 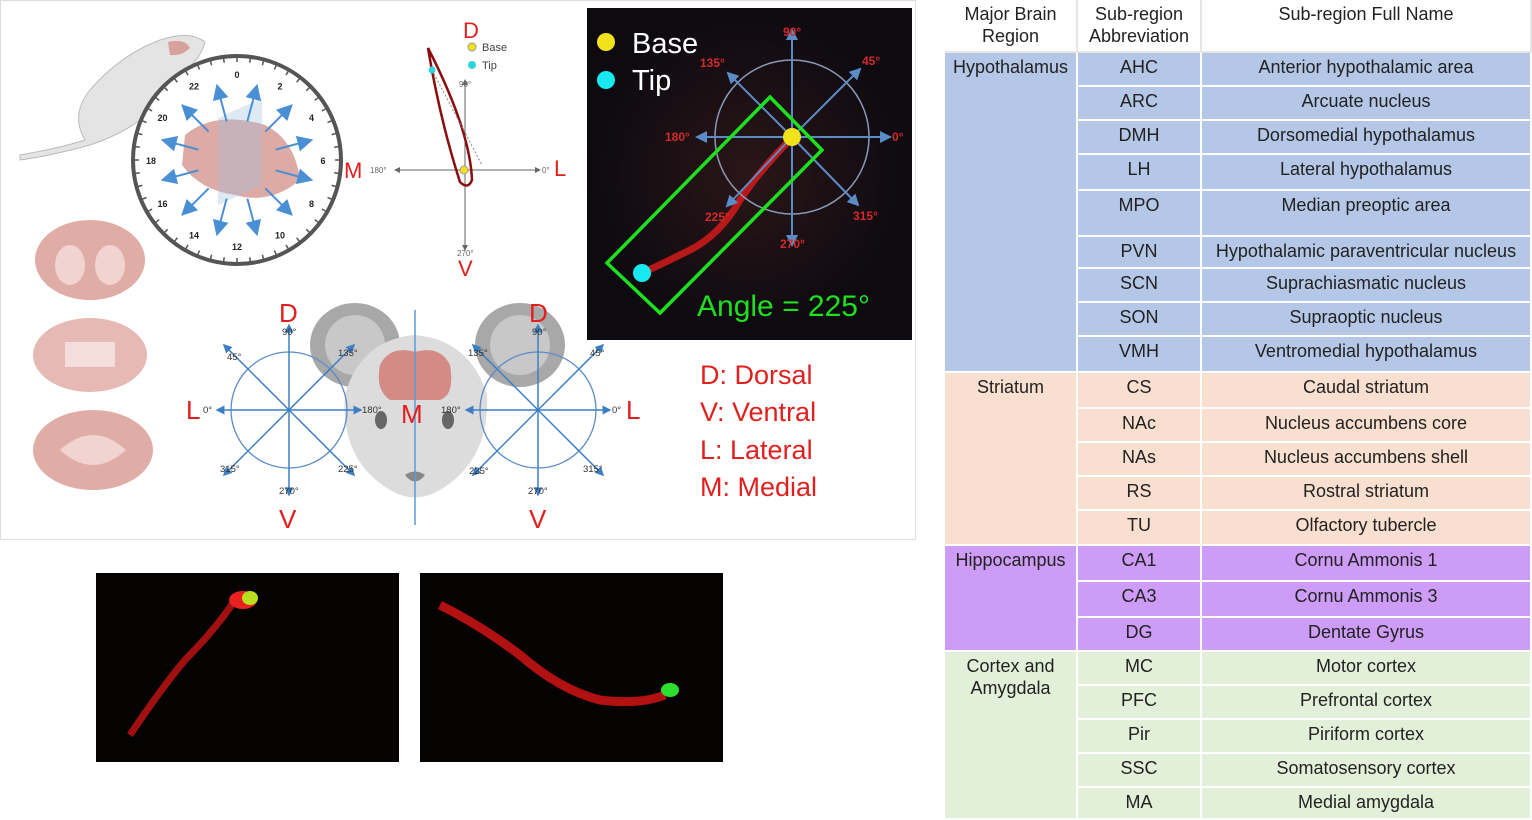 I want to click on clock-number: 8, so click(x=311, y=204).